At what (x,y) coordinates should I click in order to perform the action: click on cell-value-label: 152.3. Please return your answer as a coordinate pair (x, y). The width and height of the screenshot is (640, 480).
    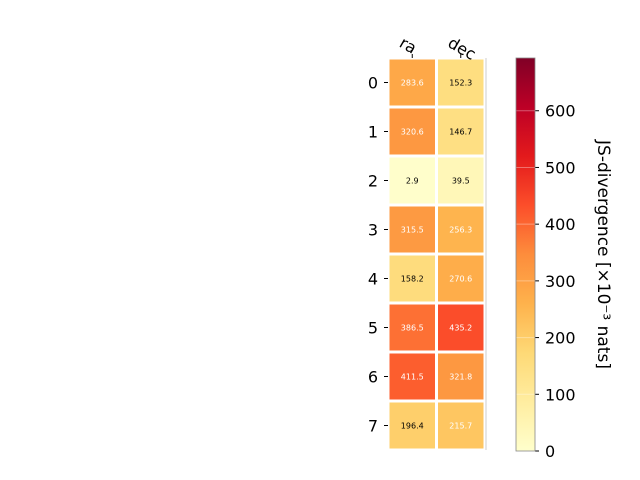
    Looking at the image, I should click on (460, 83).